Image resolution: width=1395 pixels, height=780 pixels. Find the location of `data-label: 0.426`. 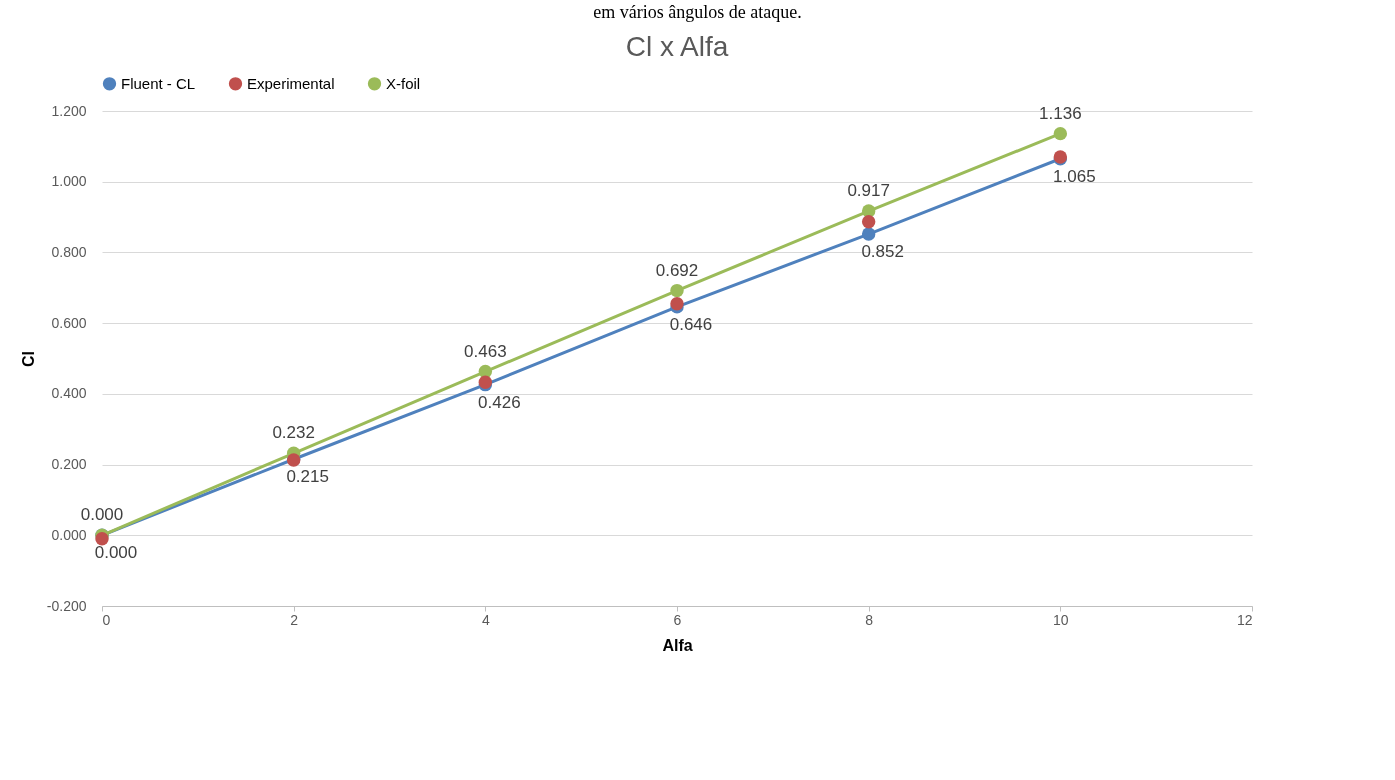

data-label: 0.426 is located at coordinates (499, 402).